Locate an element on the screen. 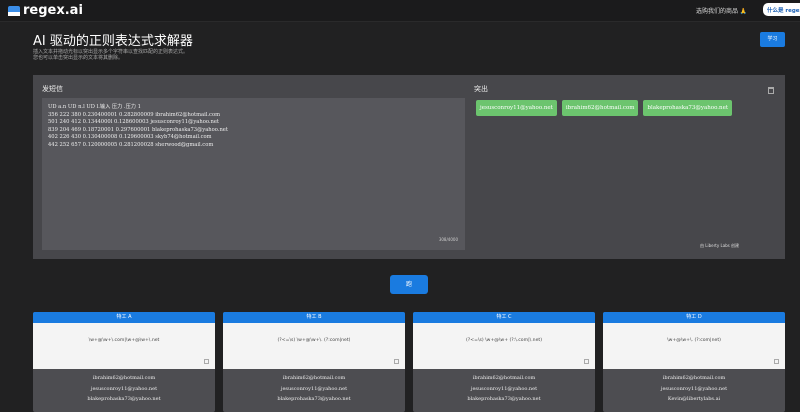 The image size is (800, 412). agent-regex: (?<=\s) \w+@\w+\. (?:com|net) is located at coordinates (314, 346).